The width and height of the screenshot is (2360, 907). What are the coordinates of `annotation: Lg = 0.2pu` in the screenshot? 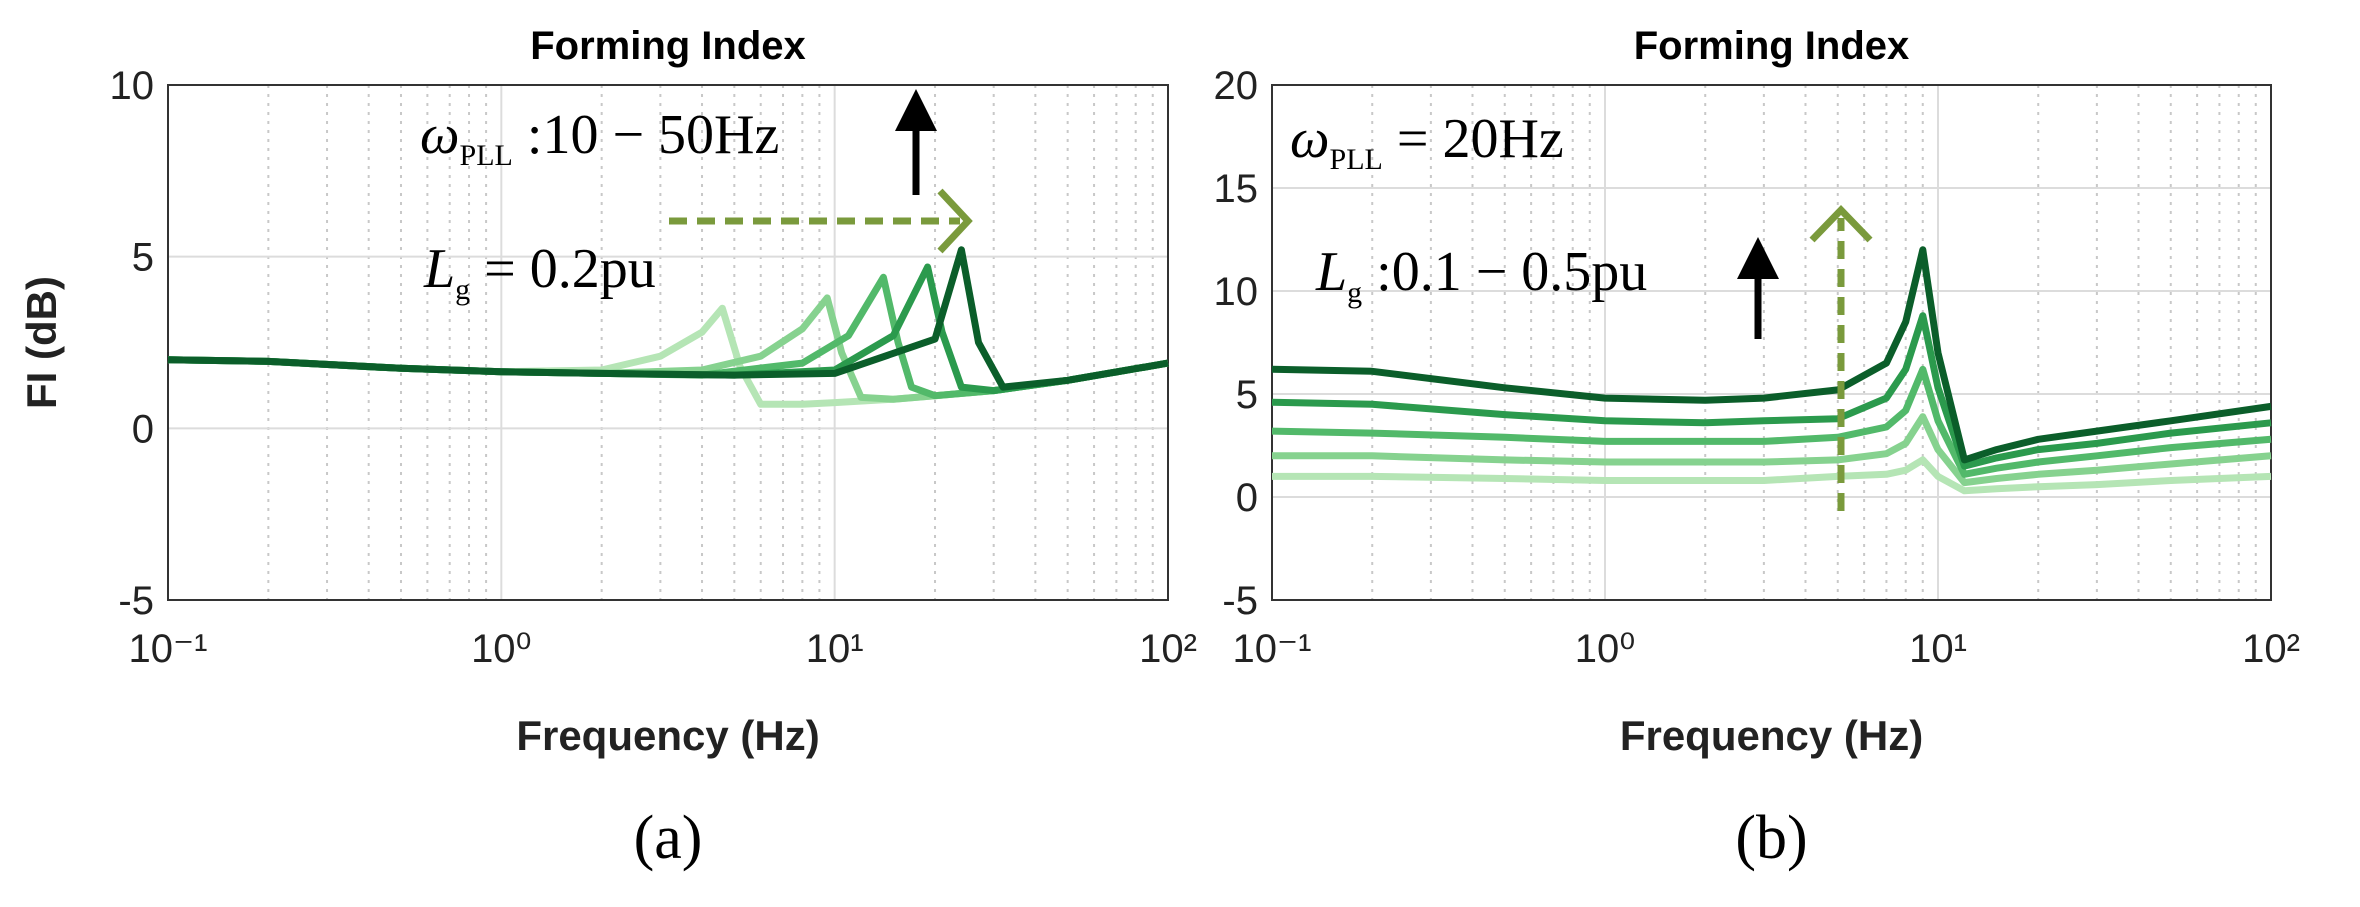 It's located at (539, 272).